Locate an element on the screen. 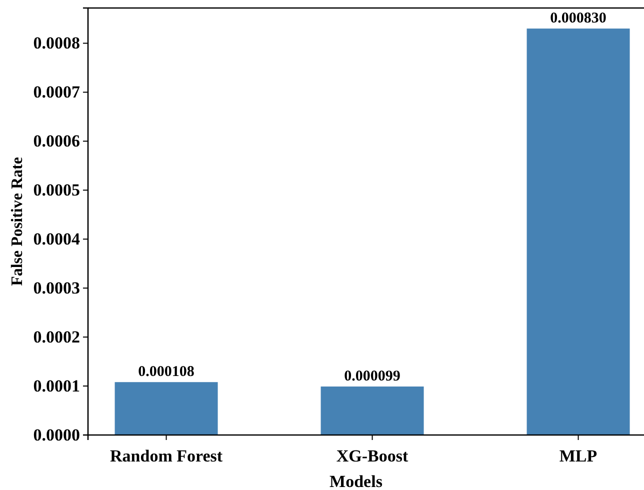 The width and height of the screenshot is (644, 490). y-axis-title: False Positive Rate is located at coordinates (17, 221).